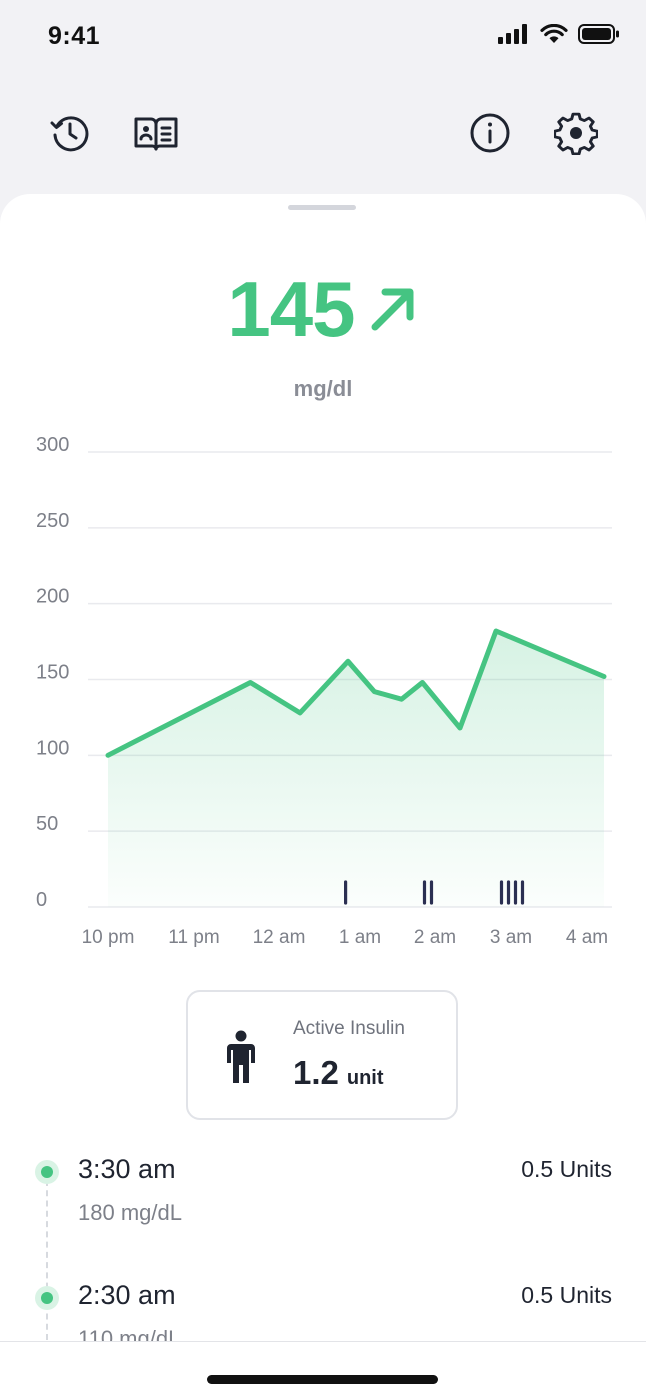 This screenshot has width=646, height=1400. Describe the element at coordinates (41, 900) in the screenshot. I see `y-tick-label: 0` at that location.